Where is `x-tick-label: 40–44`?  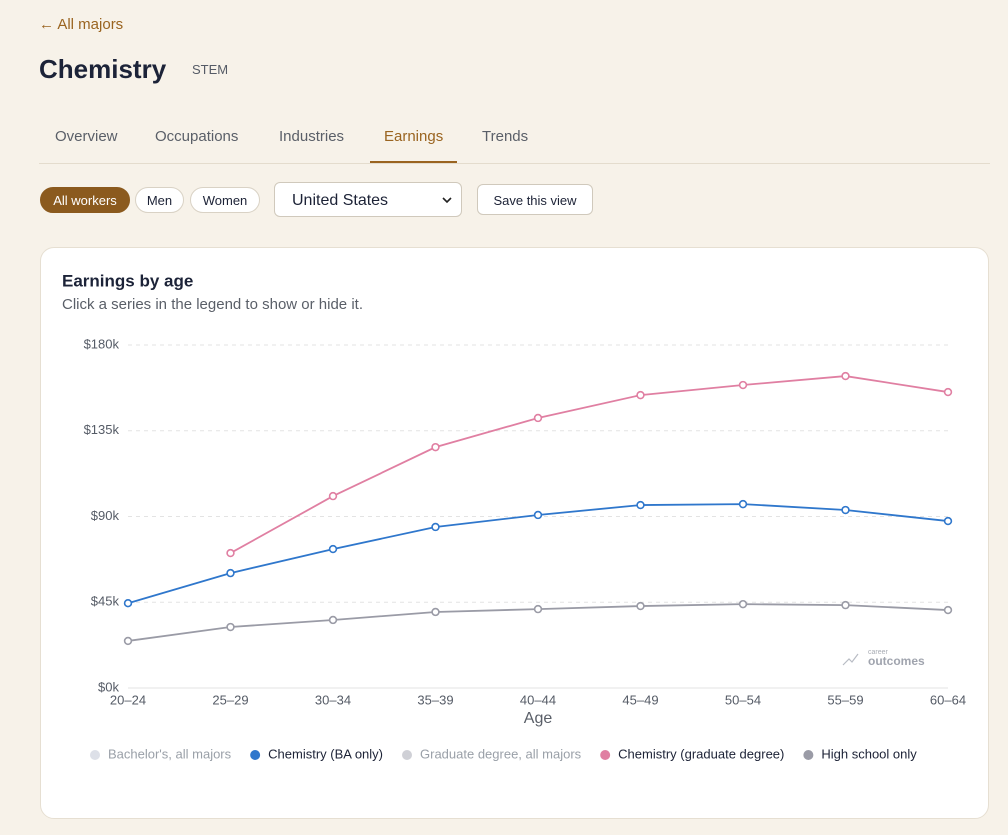
x-tick-label: 40–44 is located at coordinates (538, 699).